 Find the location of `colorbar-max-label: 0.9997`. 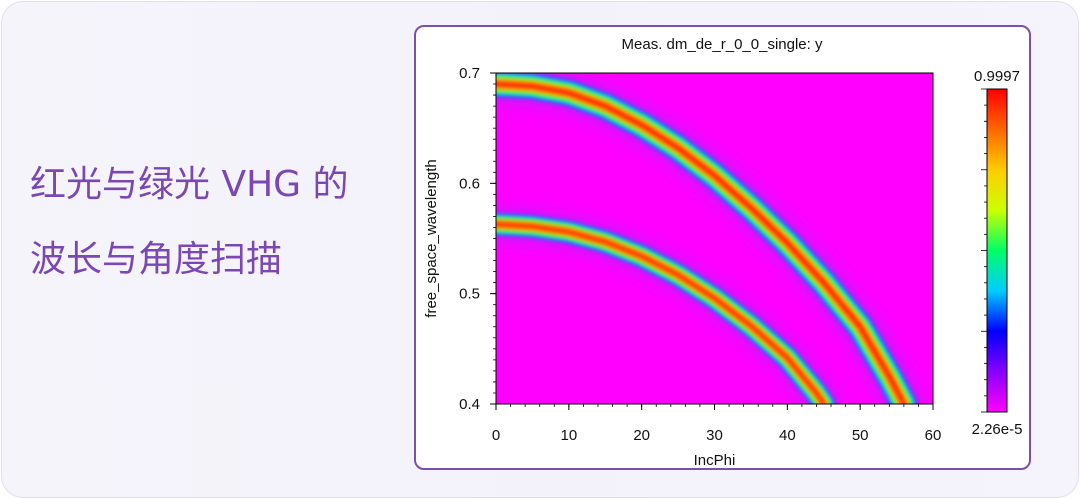

colorbar-max-label: 0.9997 is located at coordinates (997, 76).